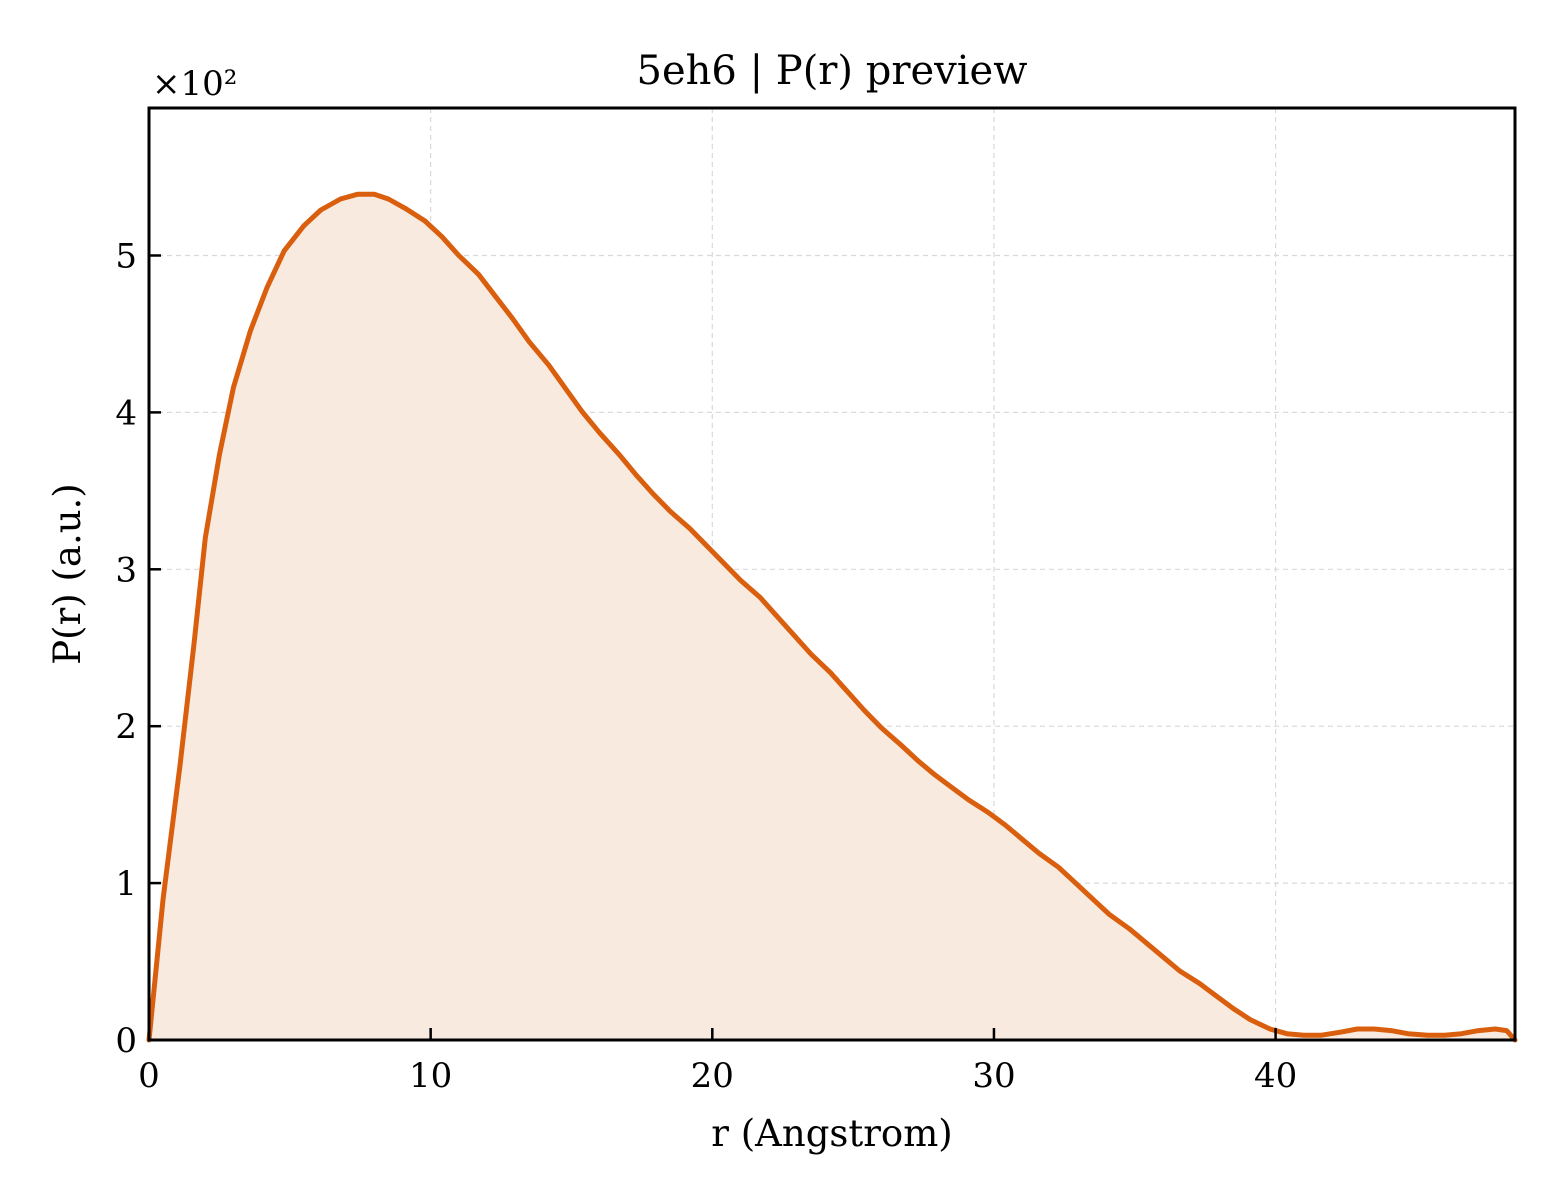 The width and height of the screenshot is (1560, 1200). What do you see at coordinates (832, 71) in the screenshot?
I see `chart-title: 5eh6 | P(r) preview` at bounding box center [832, 71].